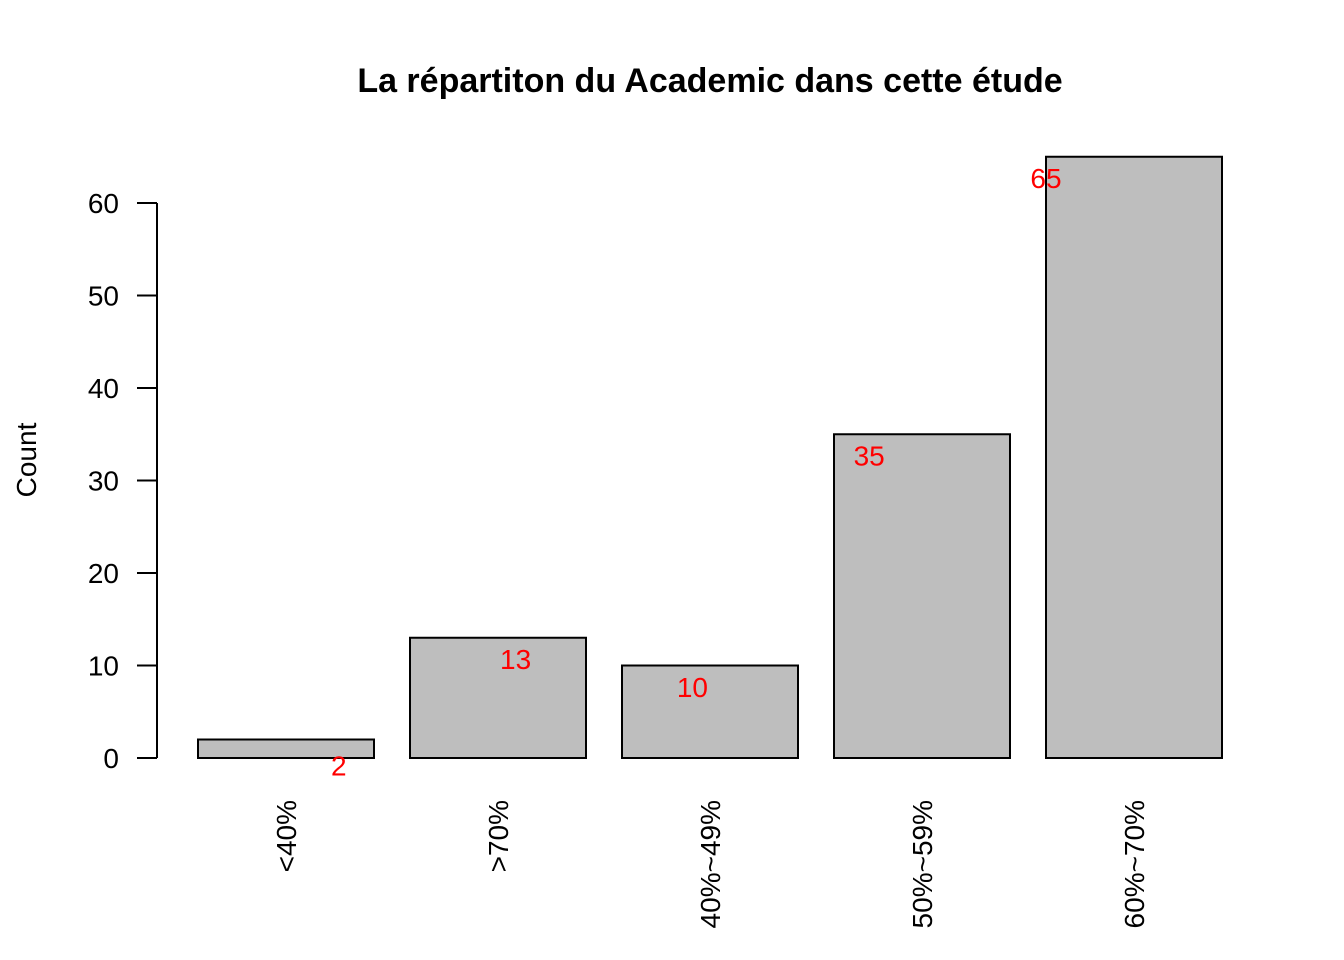 This screenshot has height=960, width=1344. What do you see at coordinates (498, 836) in the screenshot?
I see `x-tick-label-1: >70%` at bounding box center [498, 836].